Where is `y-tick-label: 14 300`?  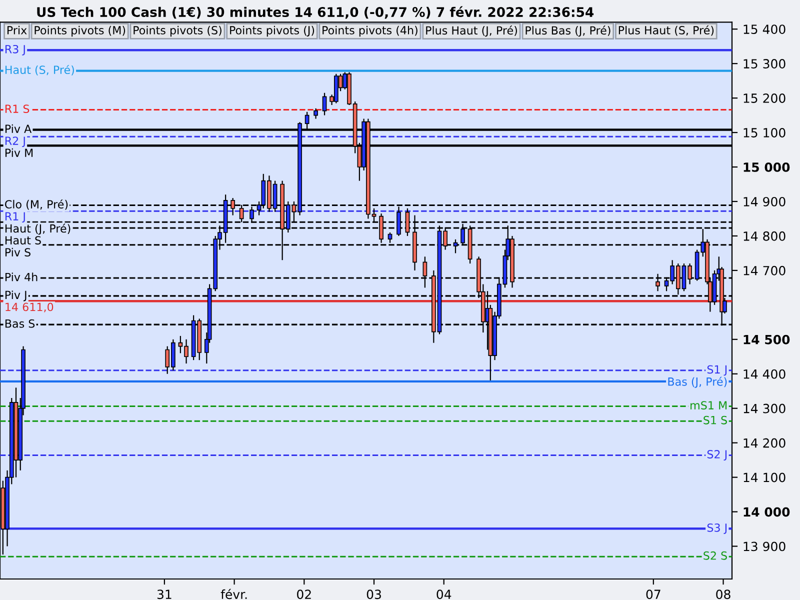
y-tick-label: 14 300 is located at coordinates (765, 409).